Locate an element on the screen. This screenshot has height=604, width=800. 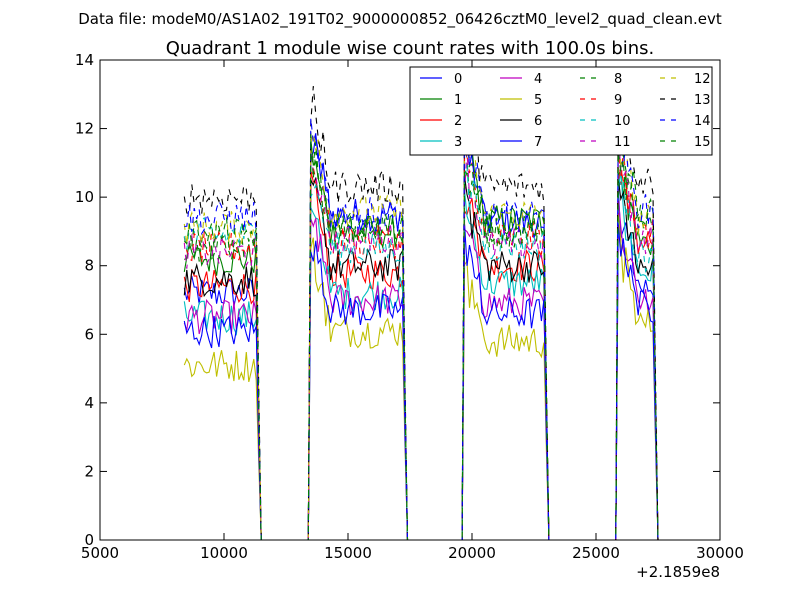
legend-label-0: 0 is located at coordinates (458, 79).